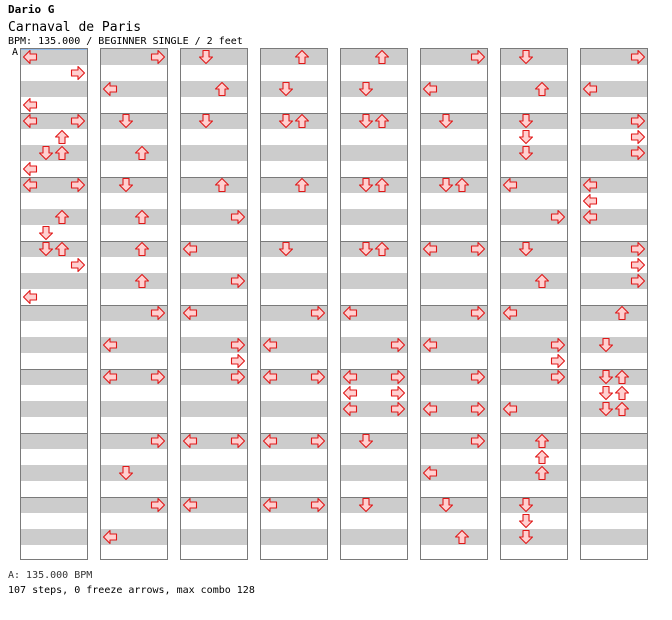 This screenshot has height=620, width=672. What do you see at coordinates (75, 27) in the screenshot?
I see `song-title: Carnaval de Paris` at bounding box center [75, 27].